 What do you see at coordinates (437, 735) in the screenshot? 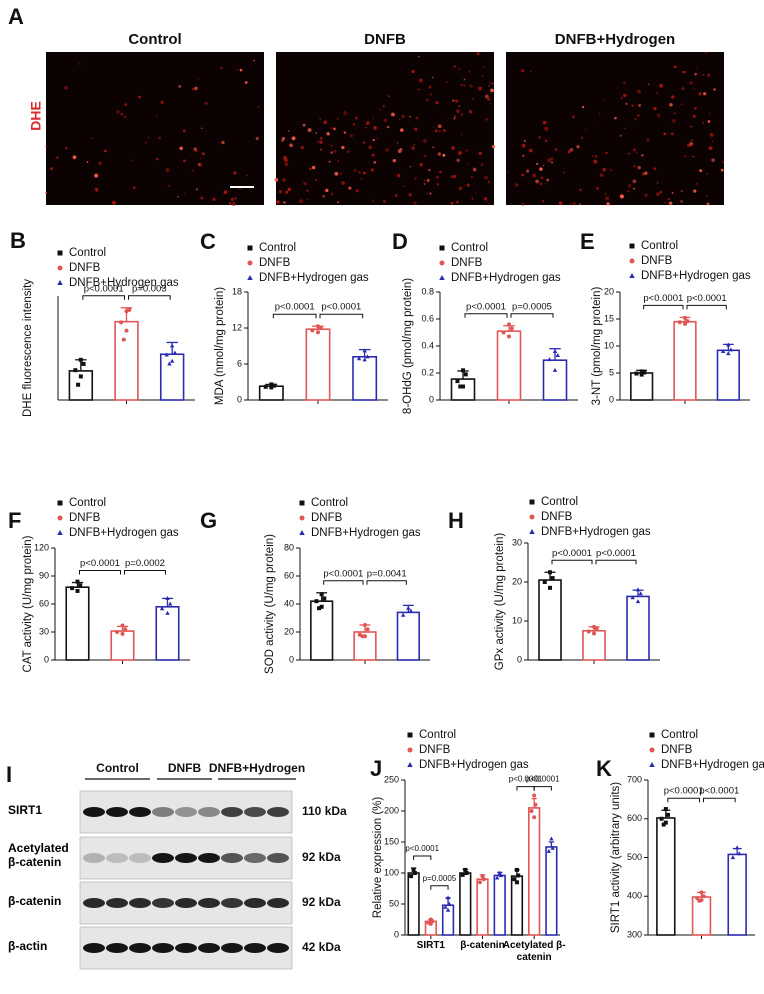
I see `legend-label: Control` at bounding box center [437, 735].